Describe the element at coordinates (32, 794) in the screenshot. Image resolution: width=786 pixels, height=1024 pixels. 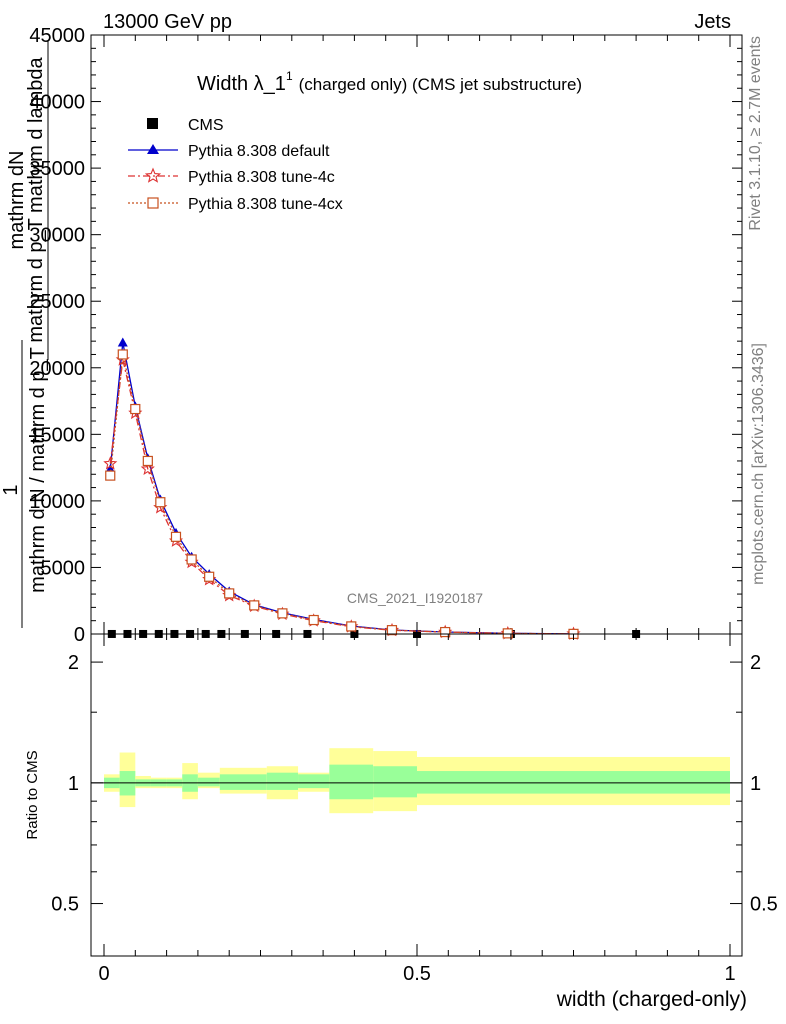
I see `ratio-y-label: Ratio to CMS` at that location.